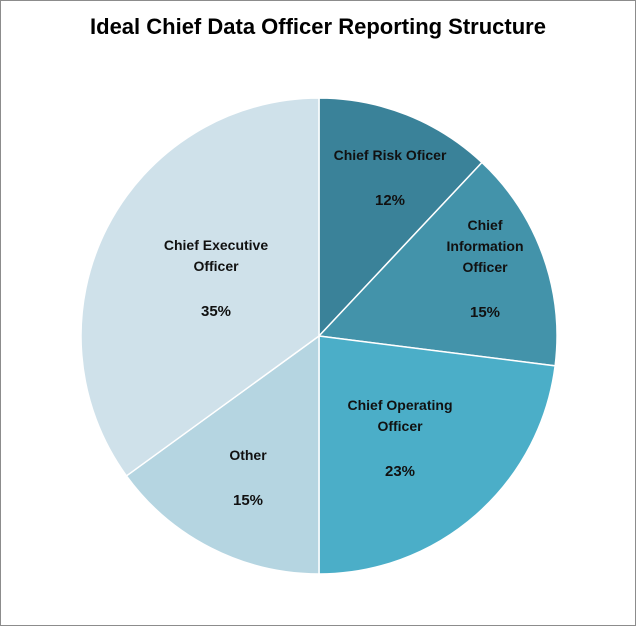 The height and width of the screenshot is (626, 636). Describe the element at coordinates (485, 312) in the screenshot. I see `slice-percent-1: 15%` at that location.